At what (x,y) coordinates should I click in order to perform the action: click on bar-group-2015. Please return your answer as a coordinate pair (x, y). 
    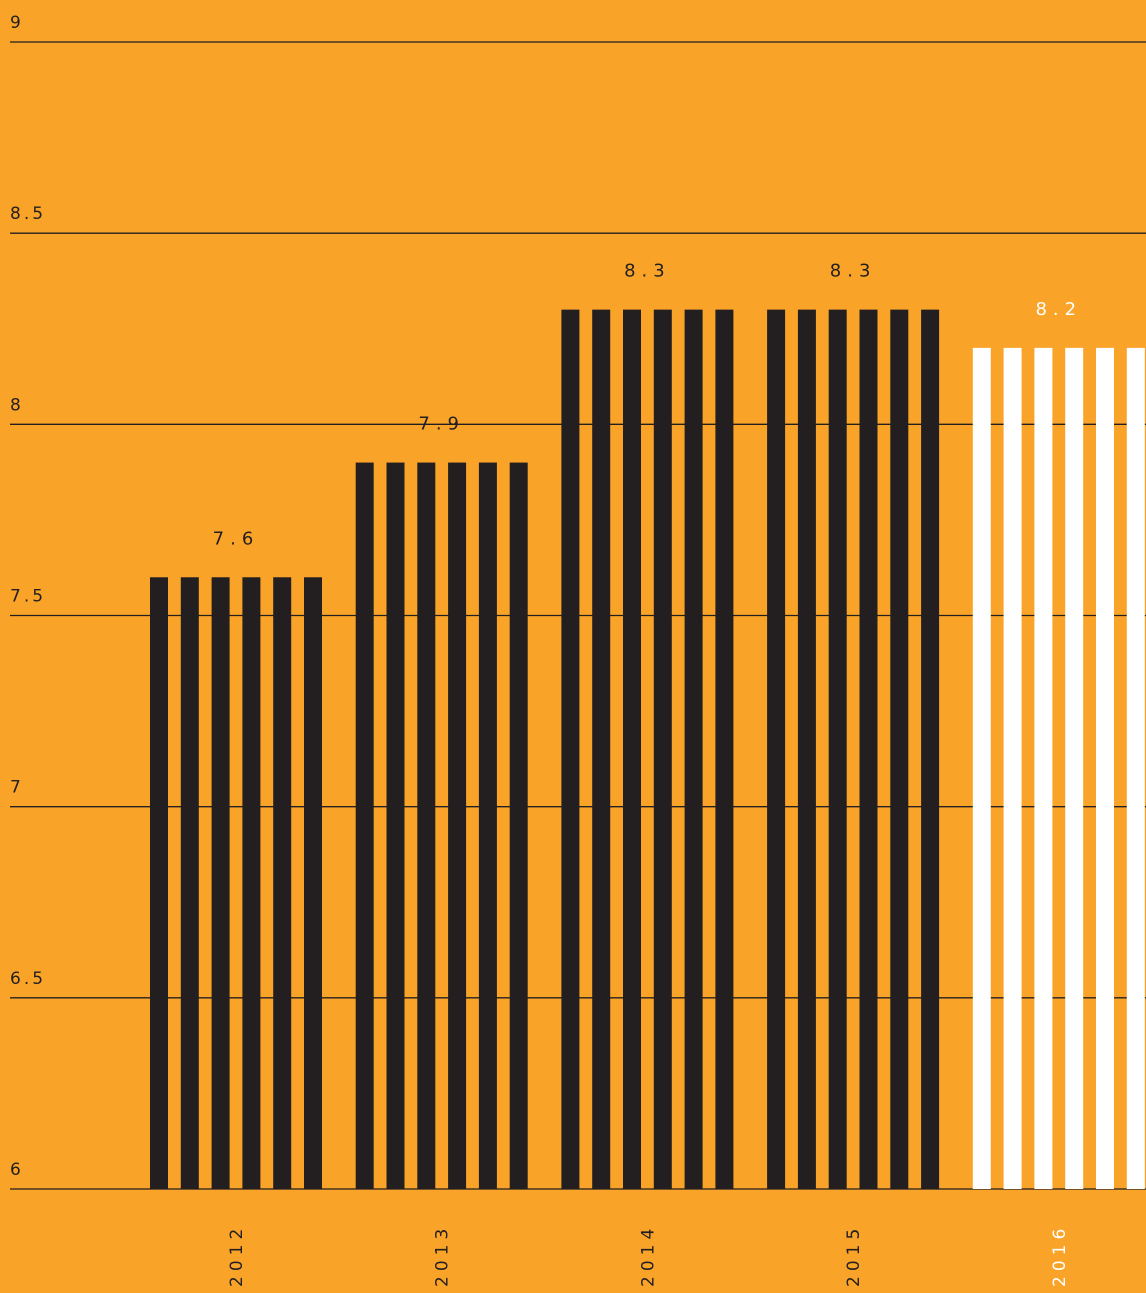
    Looking at the image, I should click on (853, 749).